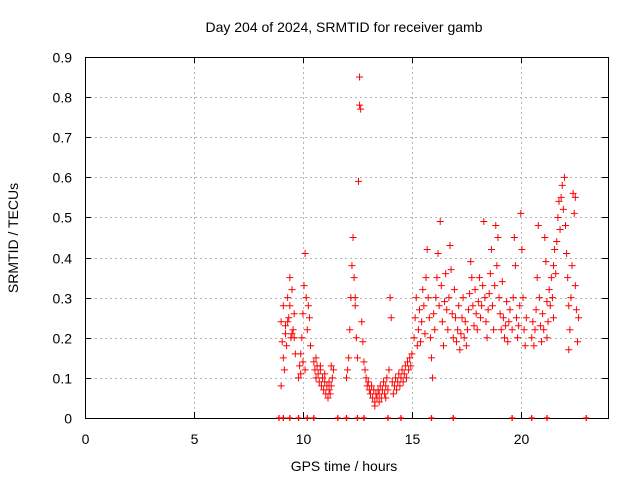 The width and height of the screenshot is (640, 480). I want to click on y-tick-label: 0, so click(68, 419).